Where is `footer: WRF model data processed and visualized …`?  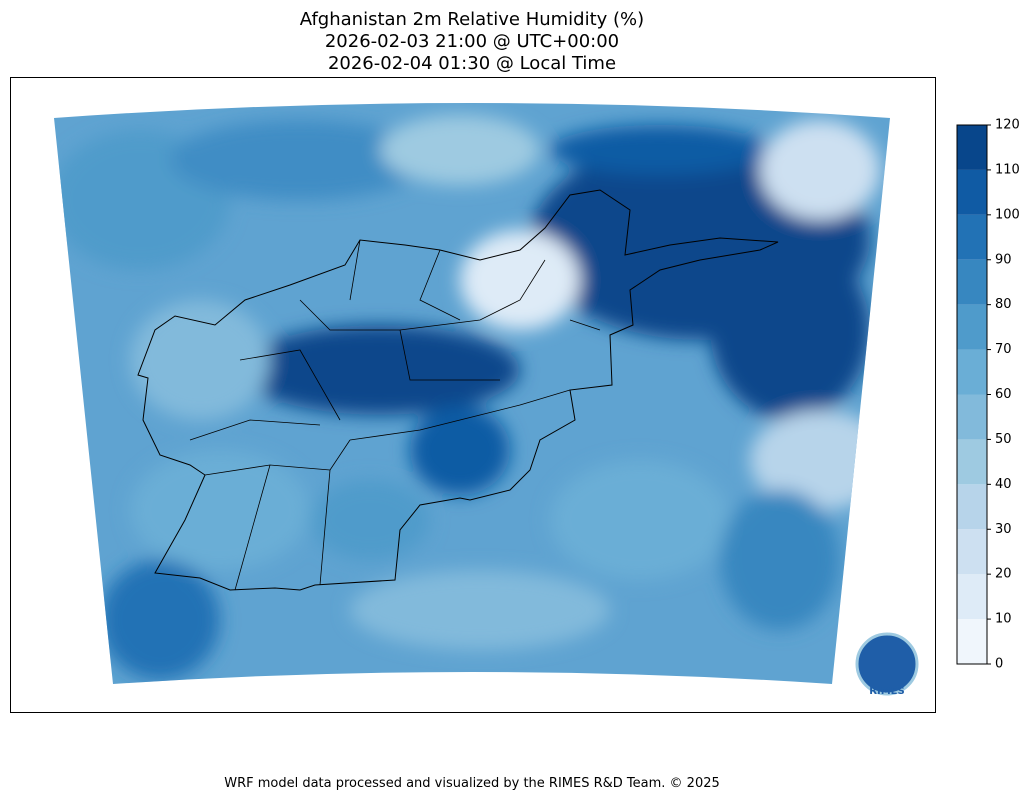 footer: WRF model data processed and visualized … is located at coordinates (472, 783).